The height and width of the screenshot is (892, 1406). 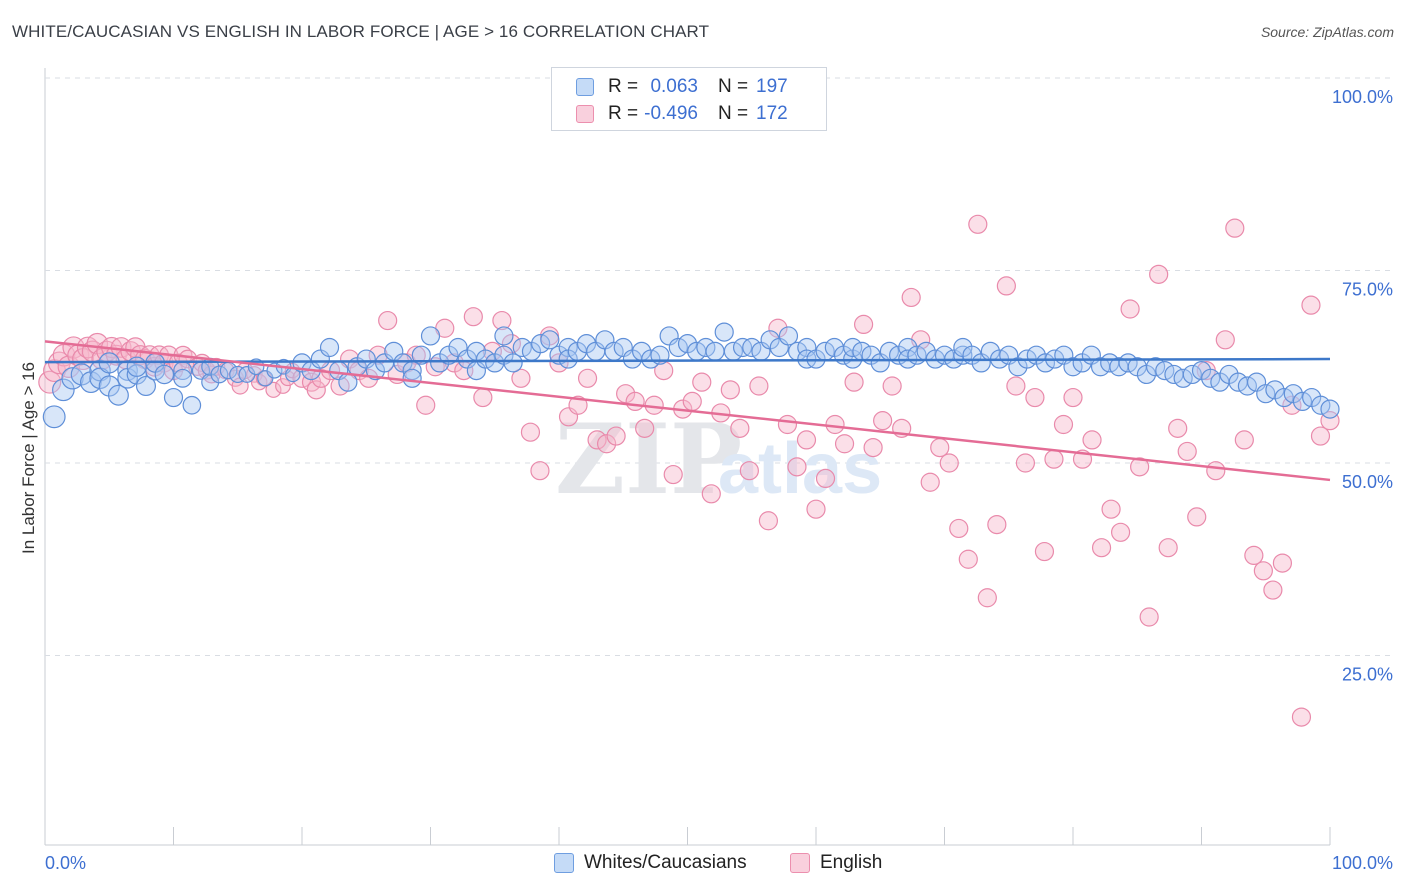 What do you see at coordinates (674, 86) in the screenshot?
I see `r-value-whites: 0.063` at bounding box center [674, 86].